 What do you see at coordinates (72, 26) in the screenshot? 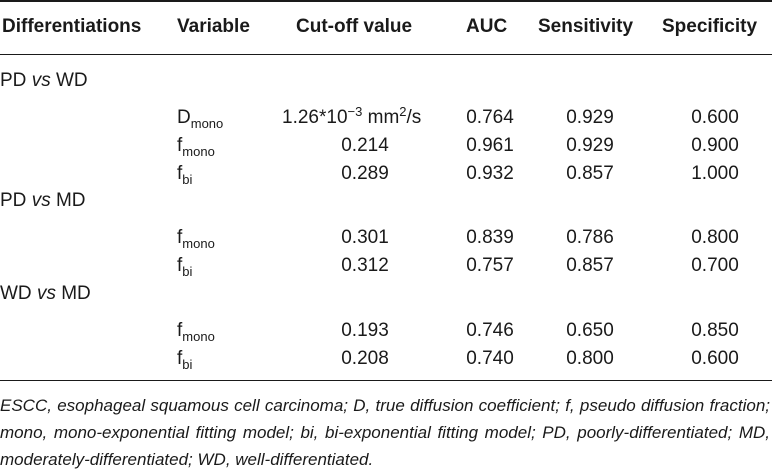
I see `header-differentiations: Differentiations` at bounding box center [72, 26].